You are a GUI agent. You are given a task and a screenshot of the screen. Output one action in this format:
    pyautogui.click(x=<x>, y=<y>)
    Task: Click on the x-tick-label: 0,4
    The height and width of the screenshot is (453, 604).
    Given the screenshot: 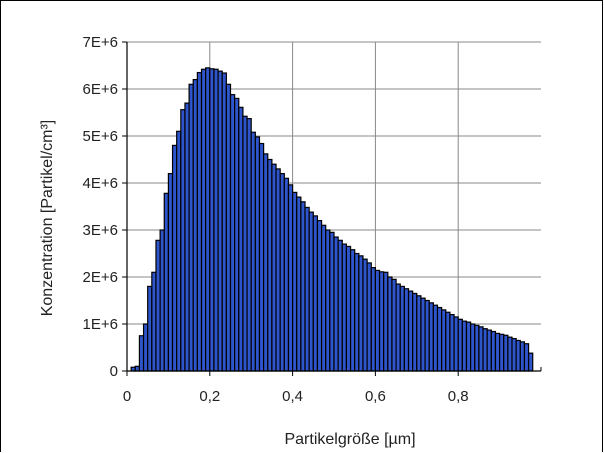 What is the action you would take?
    pyautogui.click(x=292, y=396)
    